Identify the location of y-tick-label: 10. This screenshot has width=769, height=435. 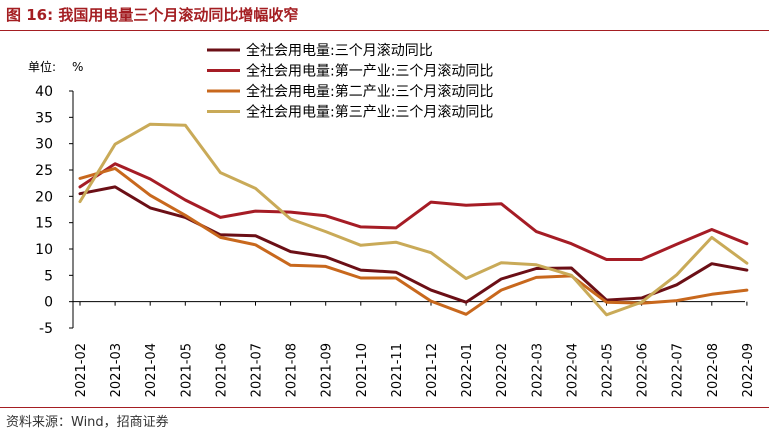
(44, 250).